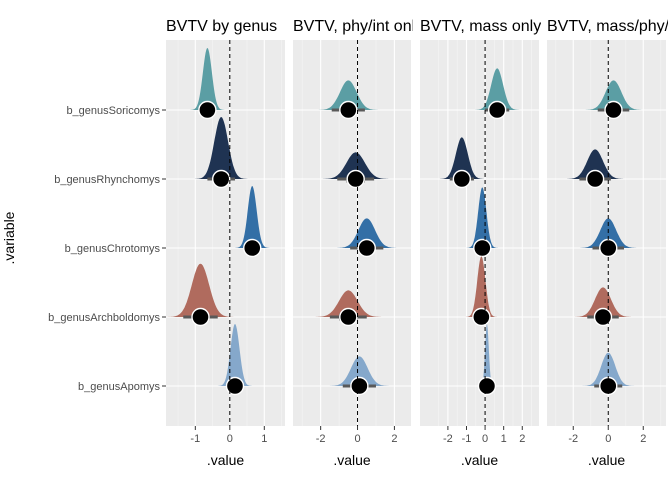 This screenshot has width=672, height=480. I want to click on category-label-b-genusarchboldomys: b_genusArchboldomys, so click(104, 318).